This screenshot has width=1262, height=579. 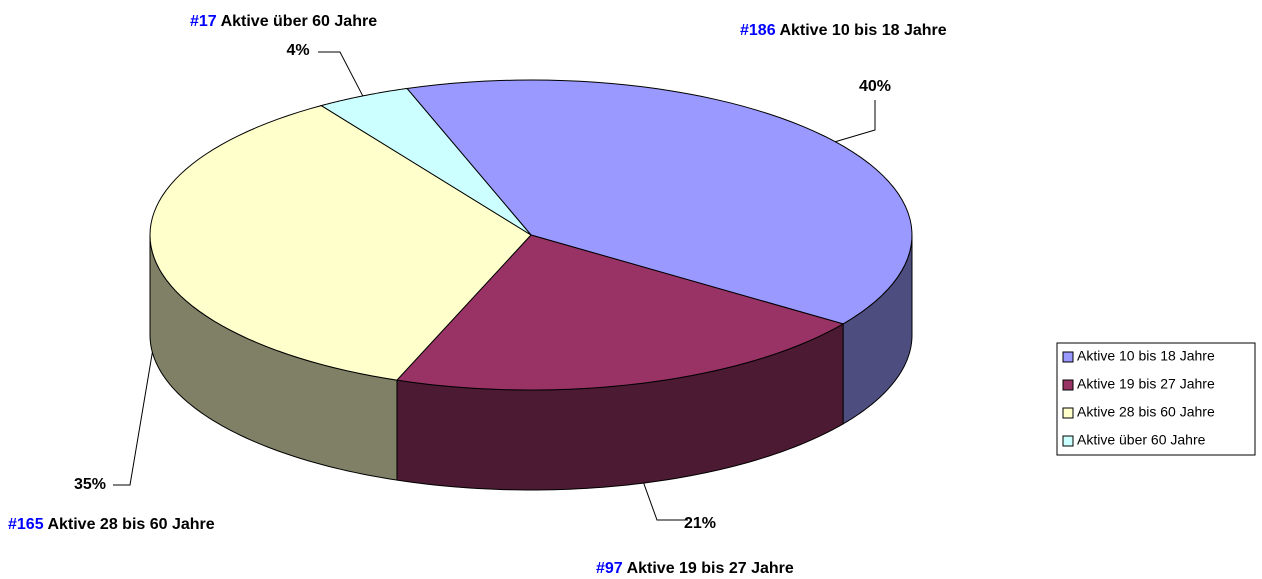 I want to click on category-label: Aktive 19 bis 27 Jahre, so click(x=710, y=568).